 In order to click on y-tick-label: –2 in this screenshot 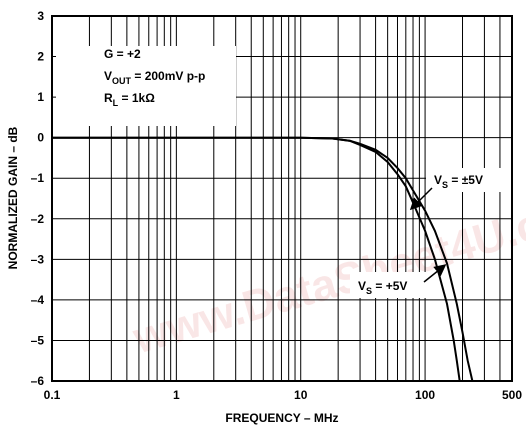, I will do `click(38, 219)`.